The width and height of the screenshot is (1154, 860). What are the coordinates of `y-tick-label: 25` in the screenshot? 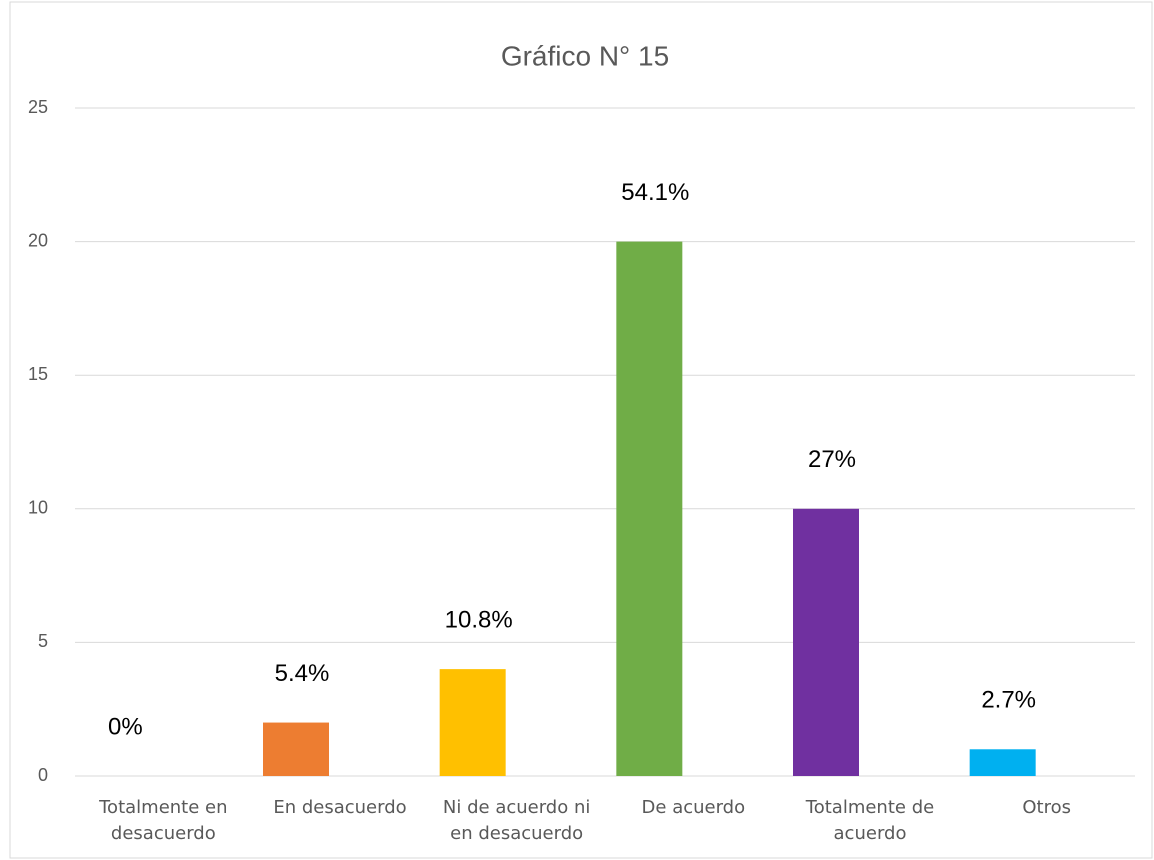 It's located at (38, 107).